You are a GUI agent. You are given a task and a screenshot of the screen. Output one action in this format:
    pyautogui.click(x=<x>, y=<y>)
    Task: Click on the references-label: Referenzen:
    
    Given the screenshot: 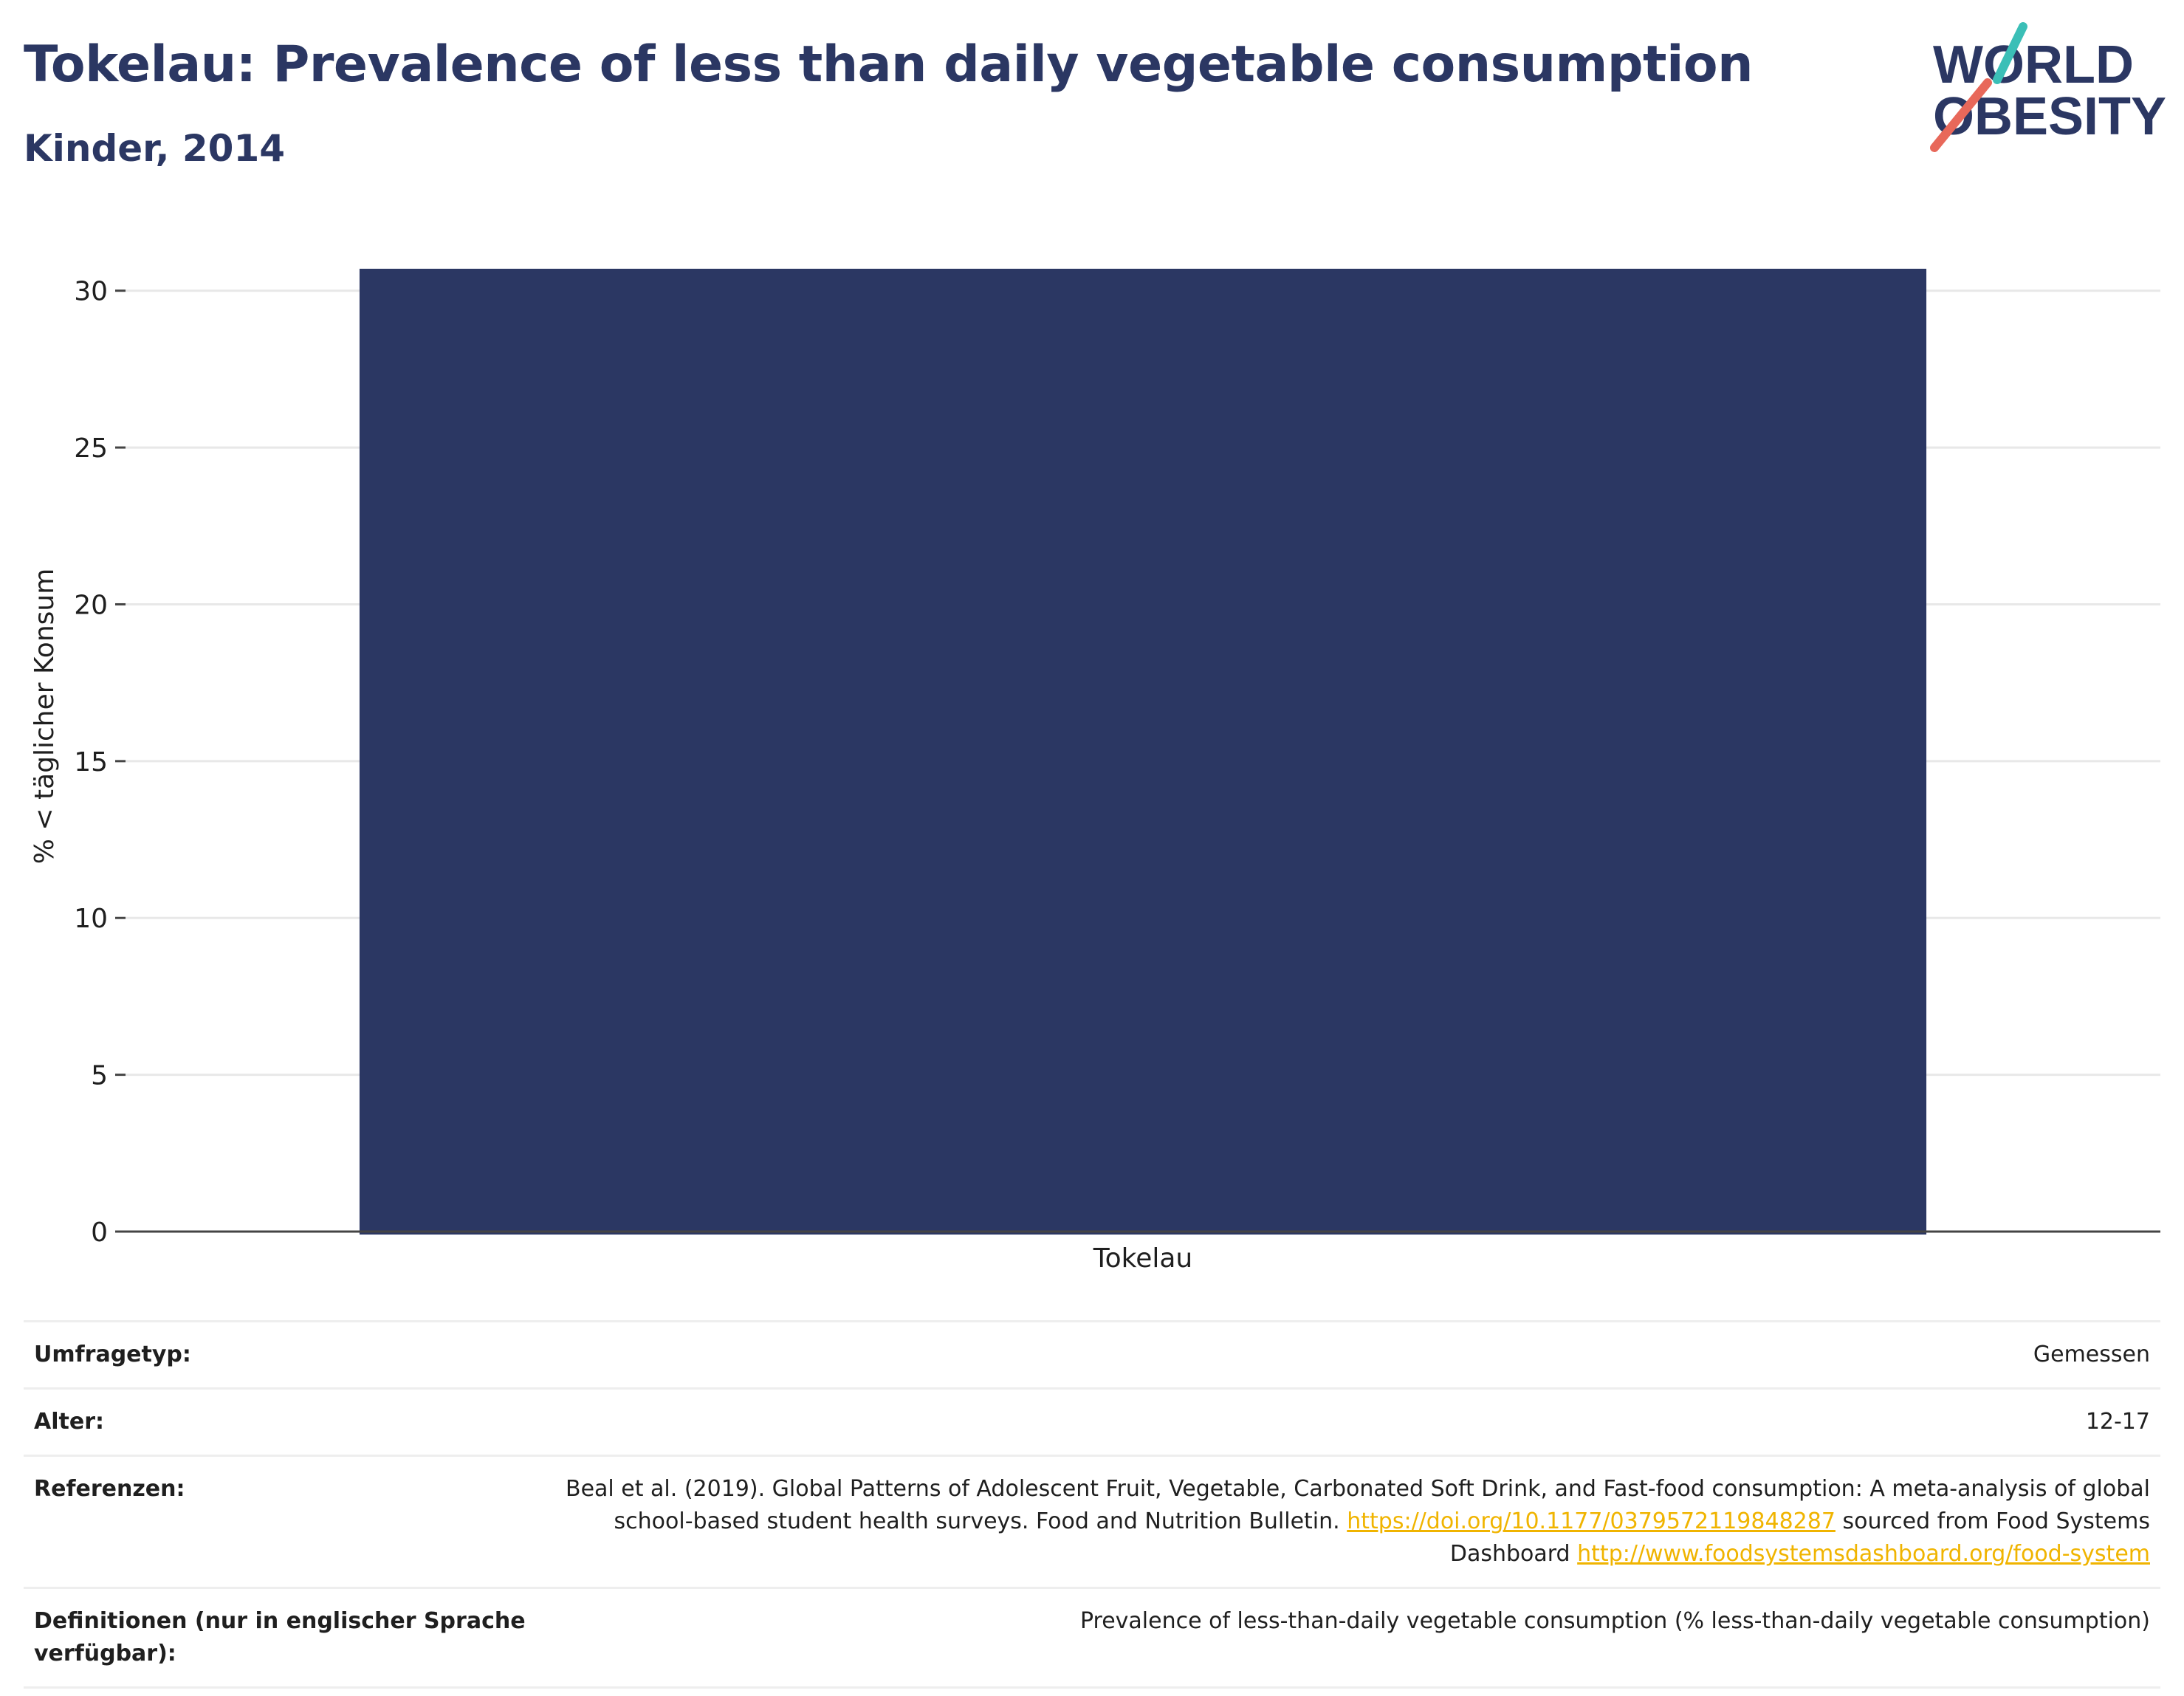 What is the action you would take?
    pyautogui.click(x=110, y=1489)
    